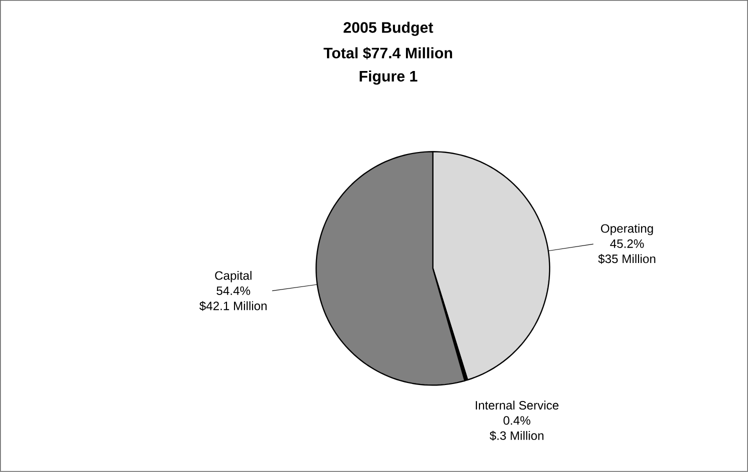 The height and width of the screenshot is (472, 748). What do you see at coordinates (388, 53) in the screenshot?
I see `chart-subtitle: Total $77.4 Million` at bounding box center [388, 53].